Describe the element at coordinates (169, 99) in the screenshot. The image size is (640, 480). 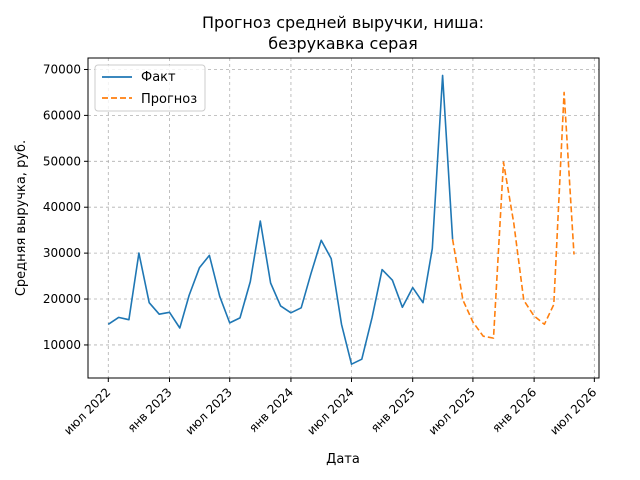
I see `legend-label-forecast: Прогноз` at that location.